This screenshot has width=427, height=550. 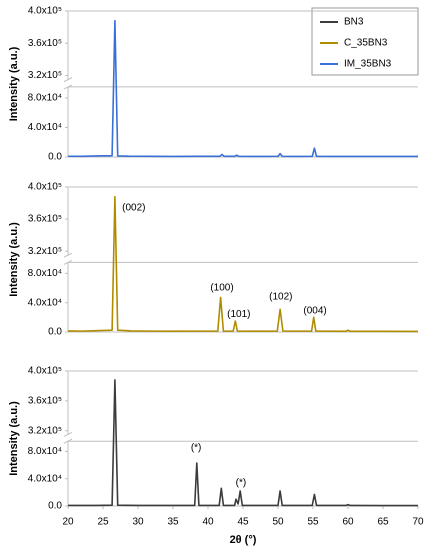 I want to click on annotation: (101), so click(x=238, y=314).